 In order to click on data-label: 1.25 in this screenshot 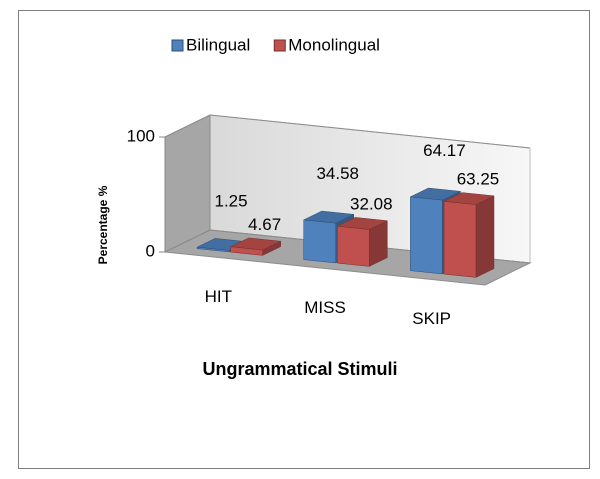, I will do `click(231, 201)`.